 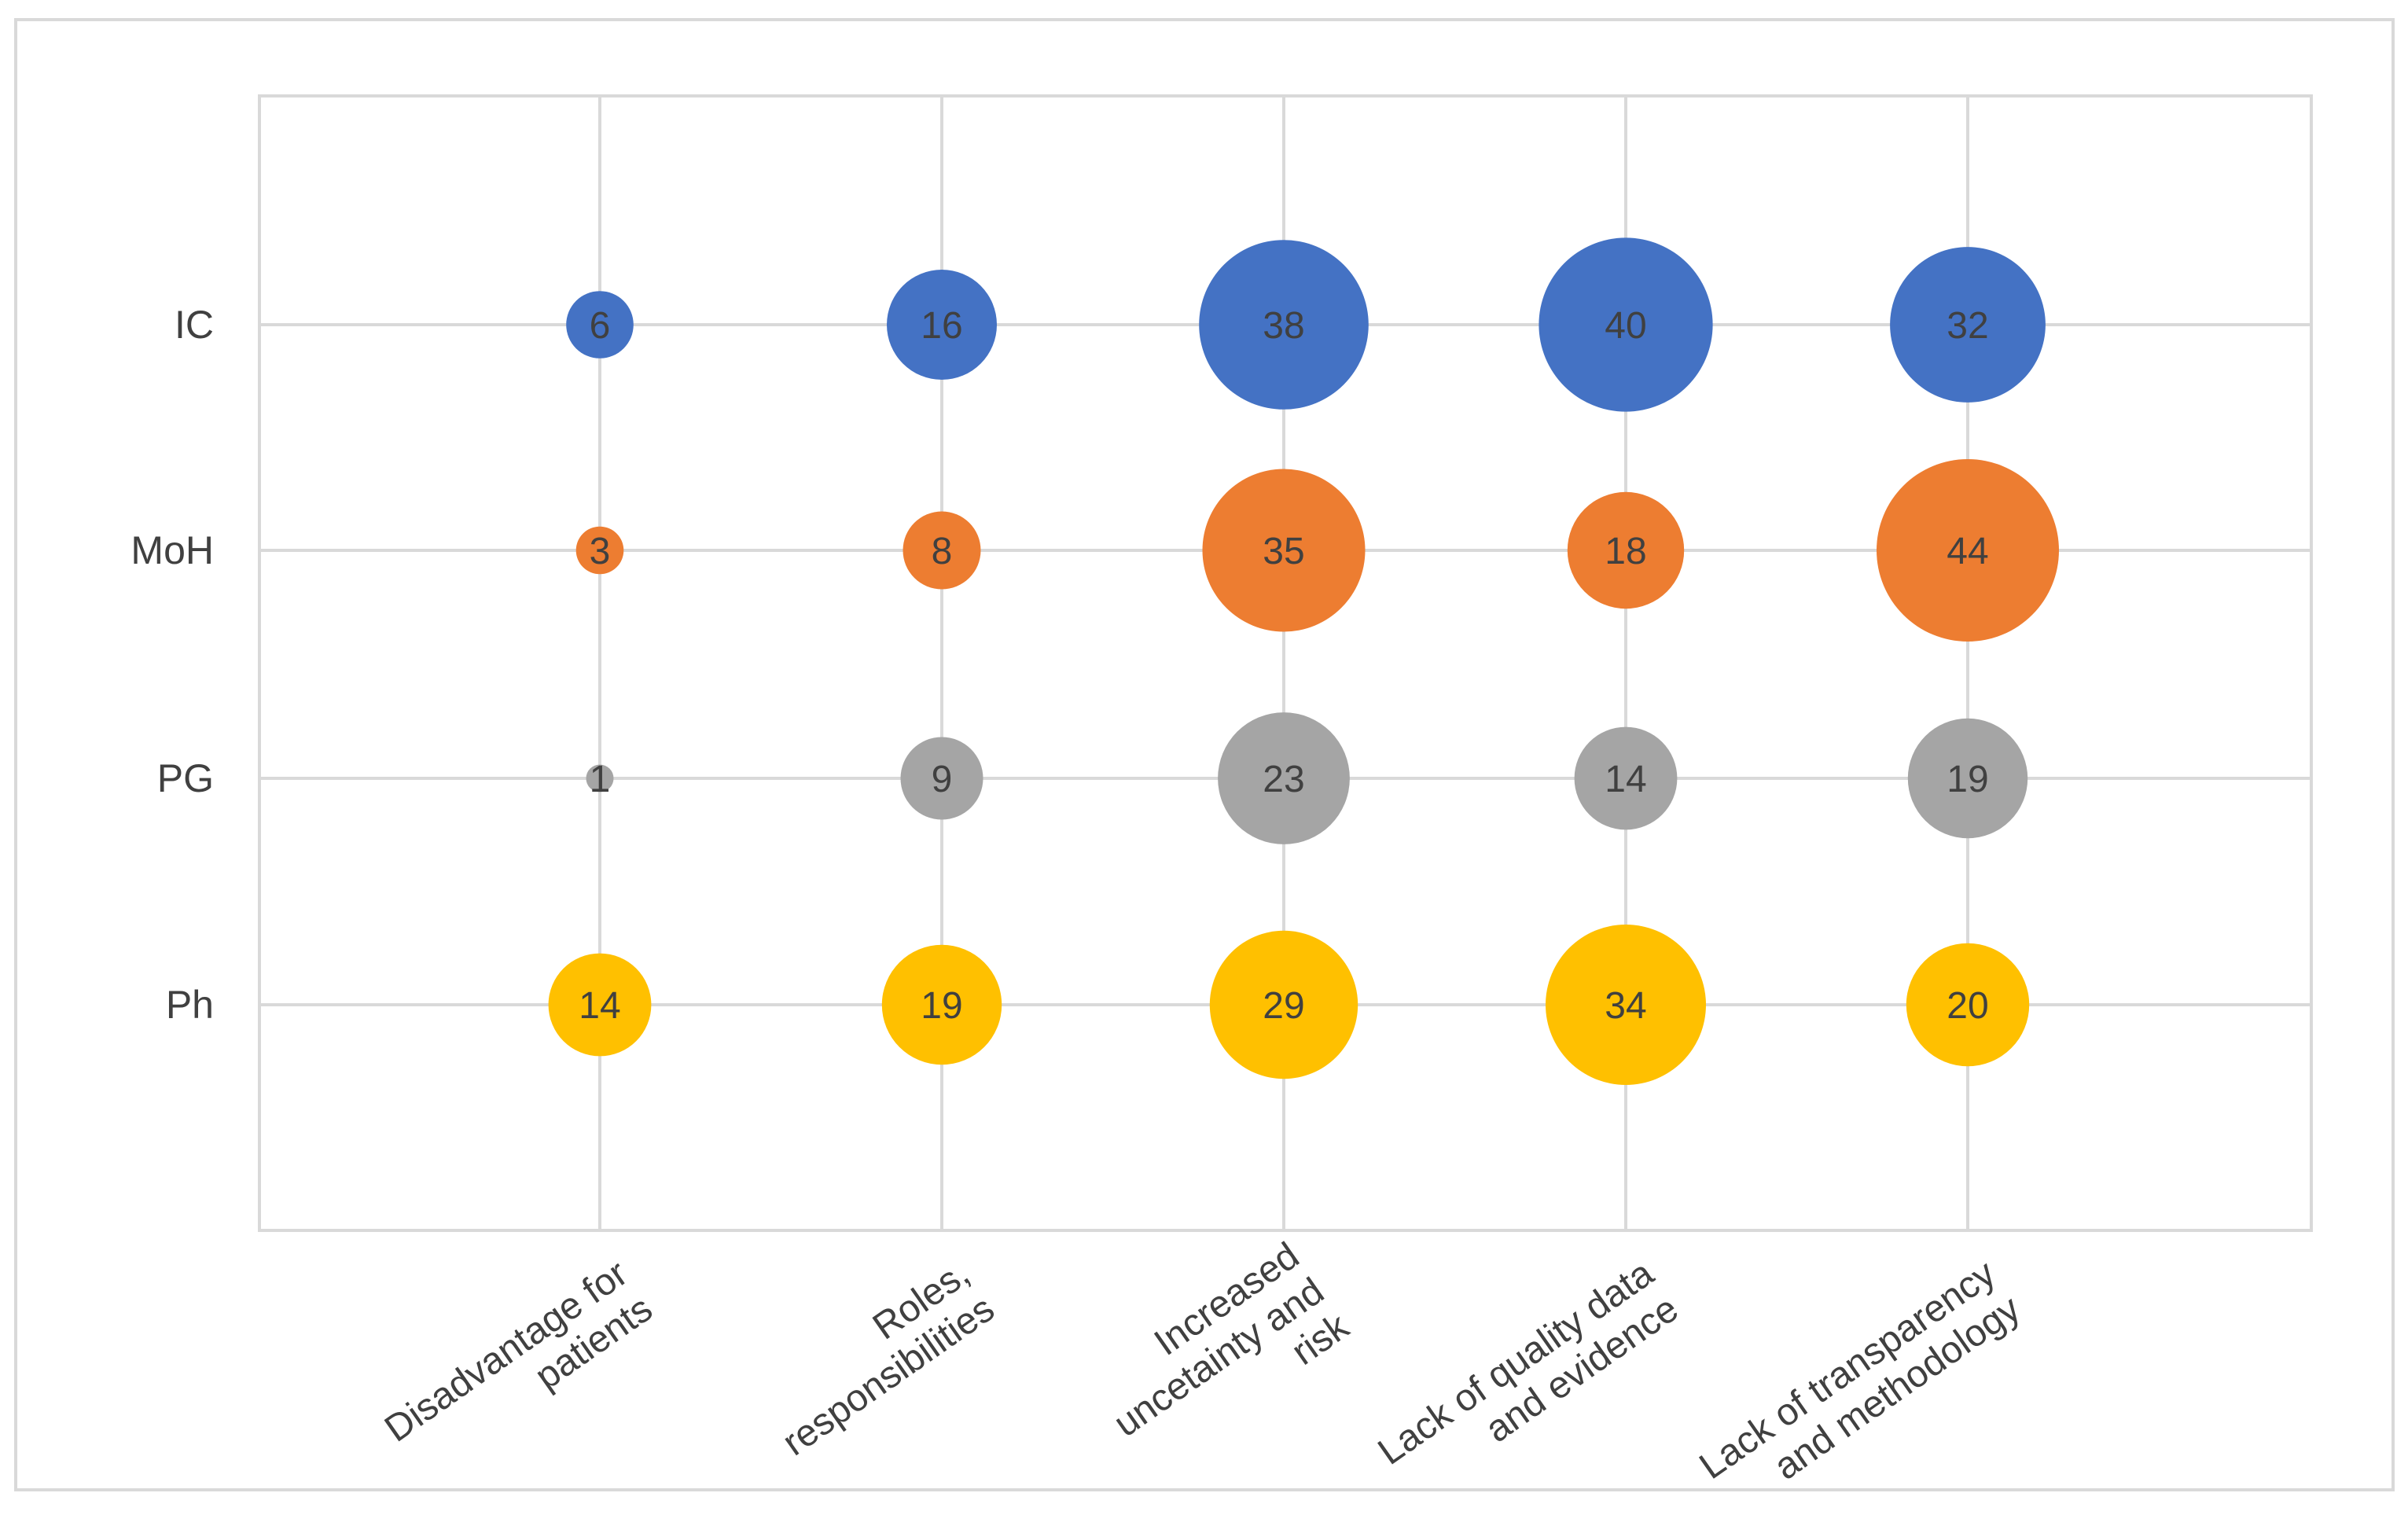 I want to click on data-label-moh-5: 44, so click(x=1968, y=551).